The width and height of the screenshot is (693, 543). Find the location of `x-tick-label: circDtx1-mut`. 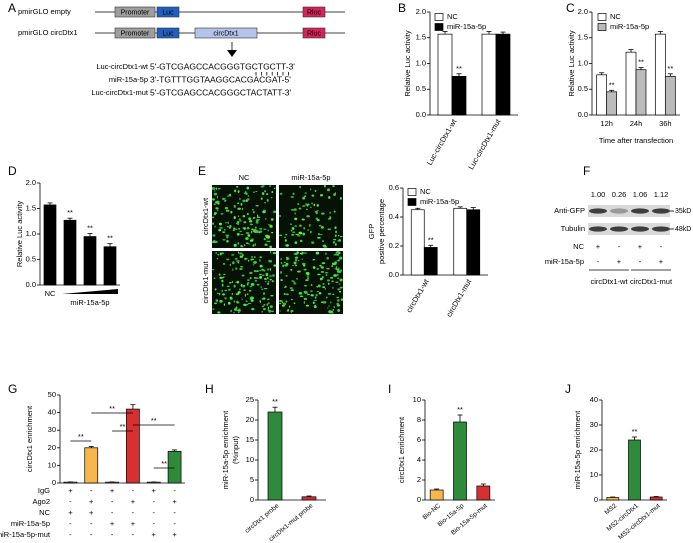

x-tick-label: circDtx1-mut is located at coordinates (458, 298).